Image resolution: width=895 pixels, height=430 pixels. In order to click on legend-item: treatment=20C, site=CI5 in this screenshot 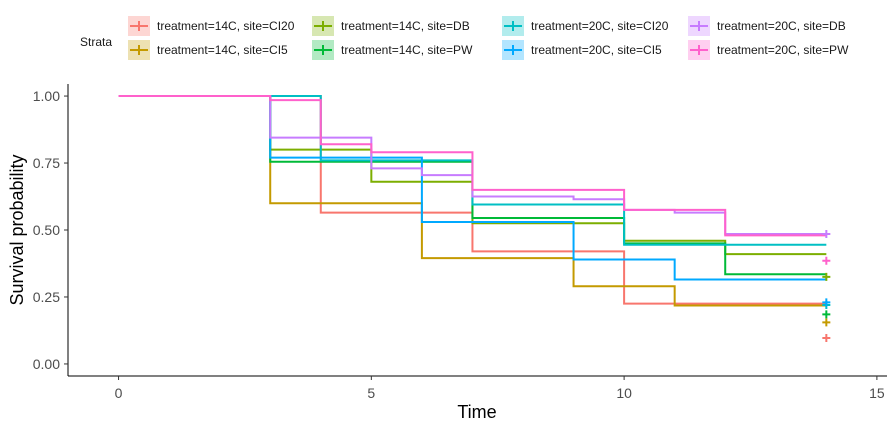, I will do `click(582, 50)`.